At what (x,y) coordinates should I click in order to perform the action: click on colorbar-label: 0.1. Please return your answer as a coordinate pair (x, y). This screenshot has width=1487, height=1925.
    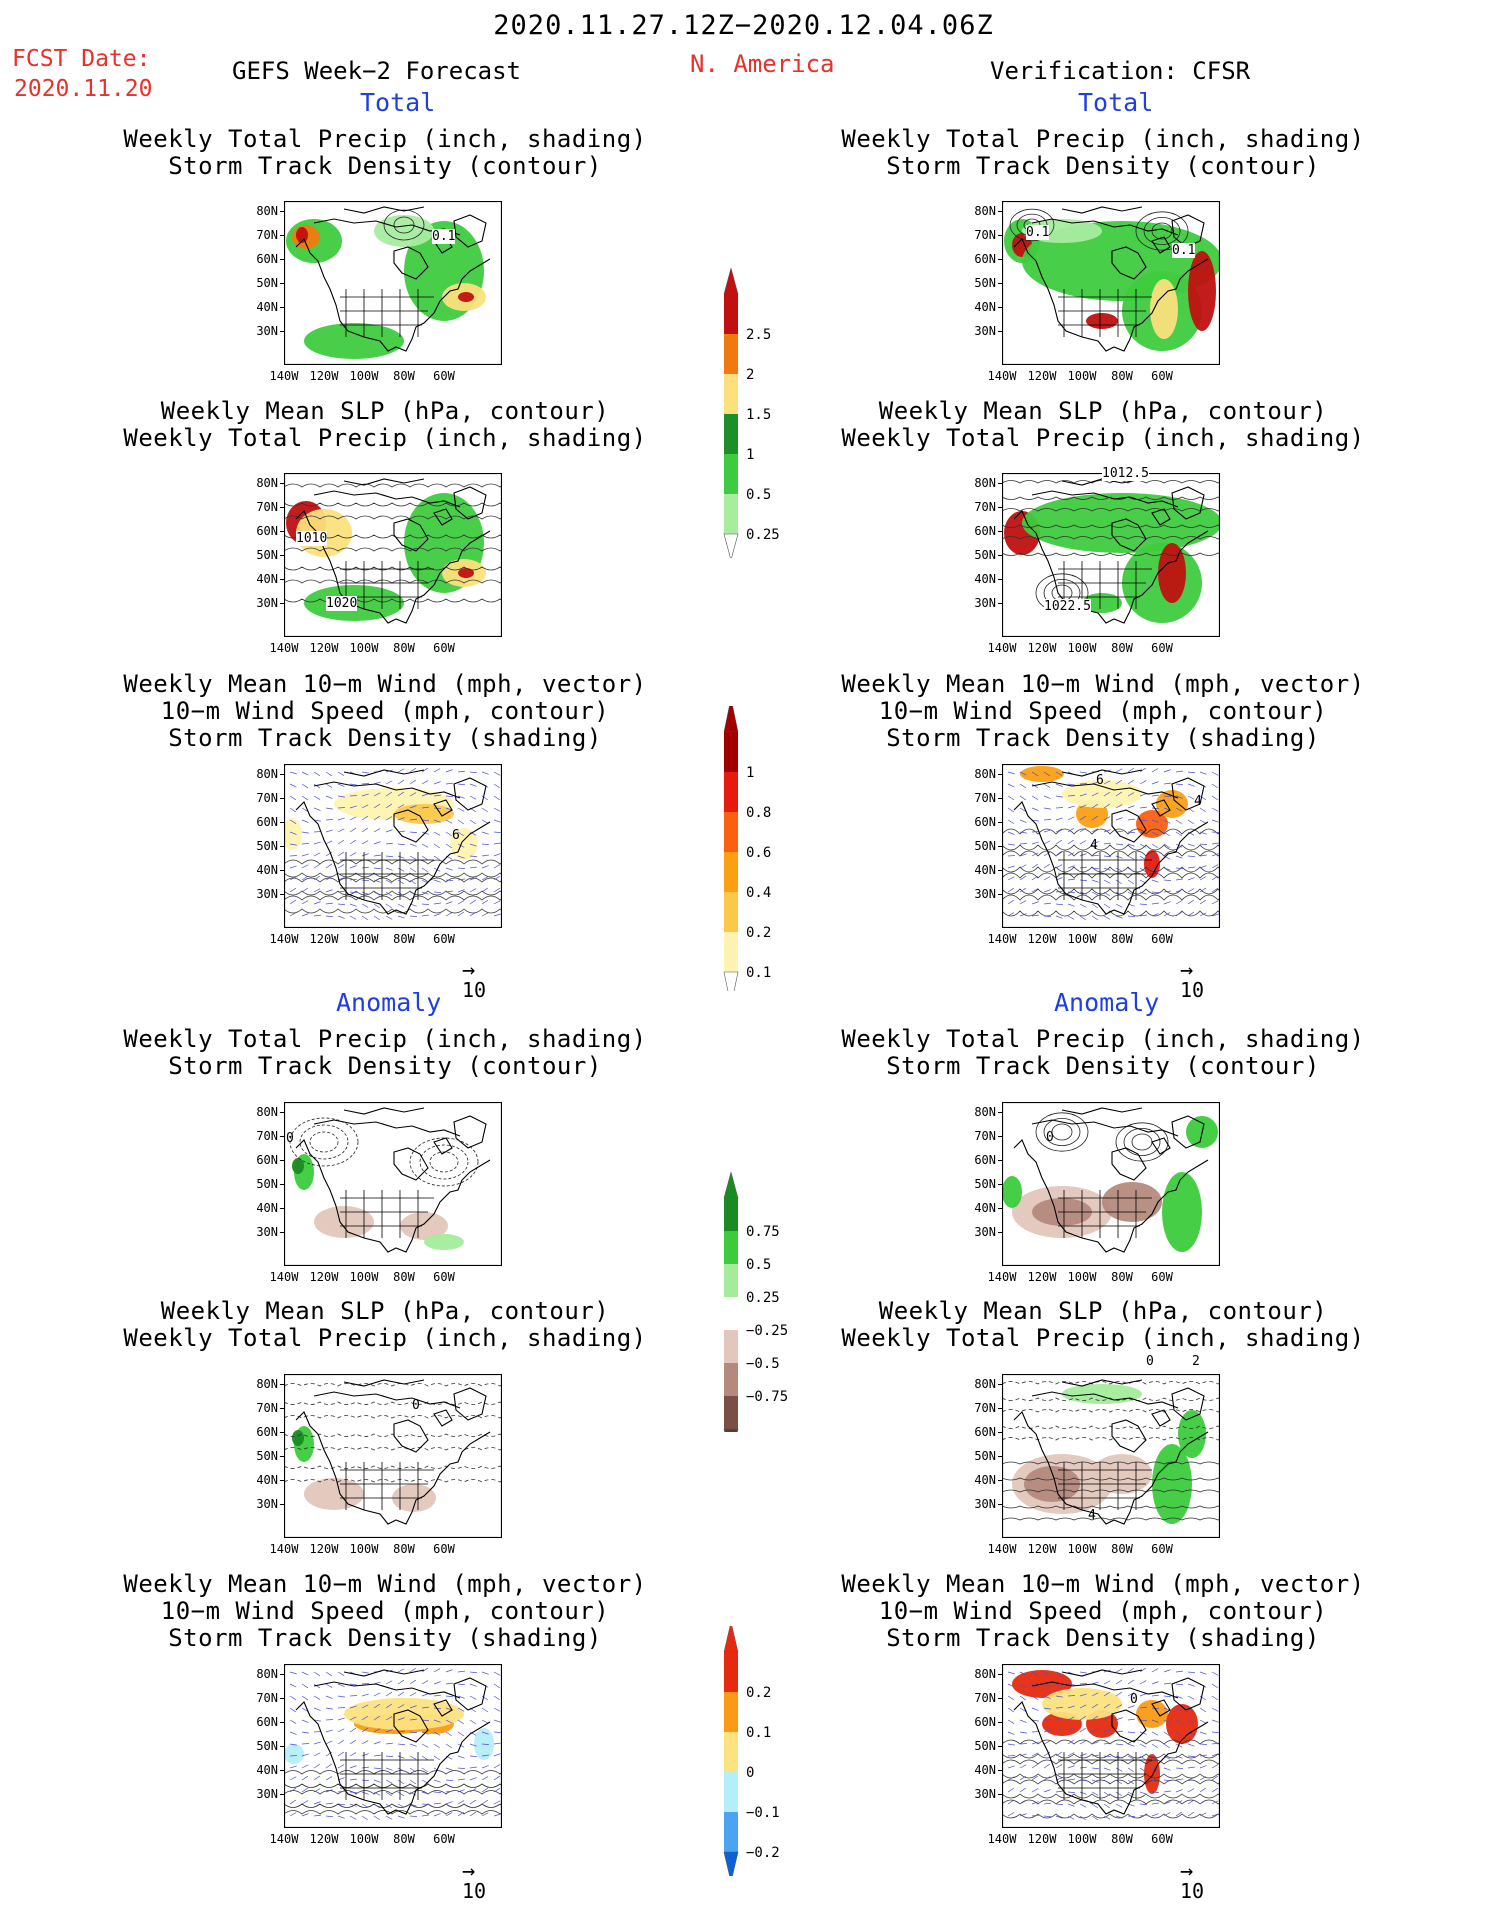
    Looking at the image, I should click on (758, 1733).